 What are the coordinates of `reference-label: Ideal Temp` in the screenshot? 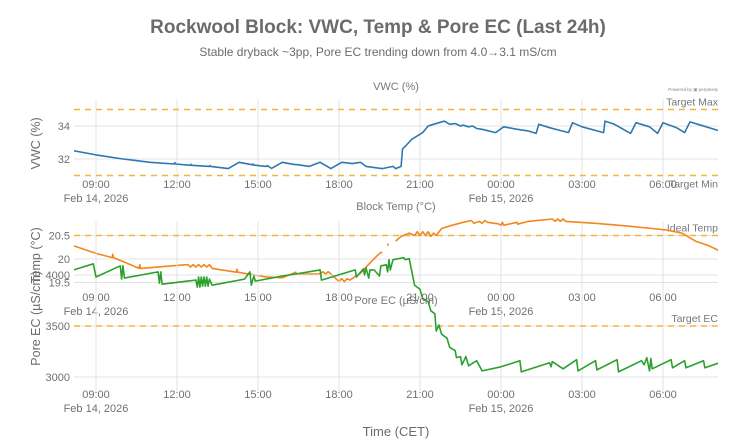 It's located at (692, 229).